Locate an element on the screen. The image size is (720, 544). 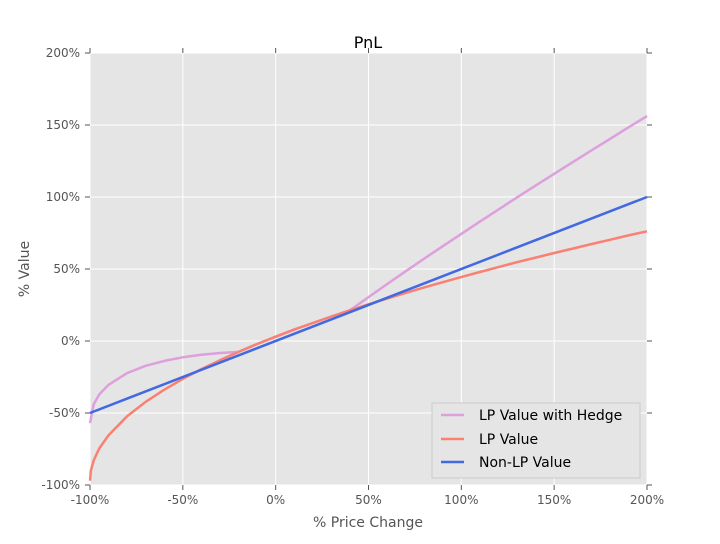
y-axis-label: % Value is located at coordinates (25, 269).